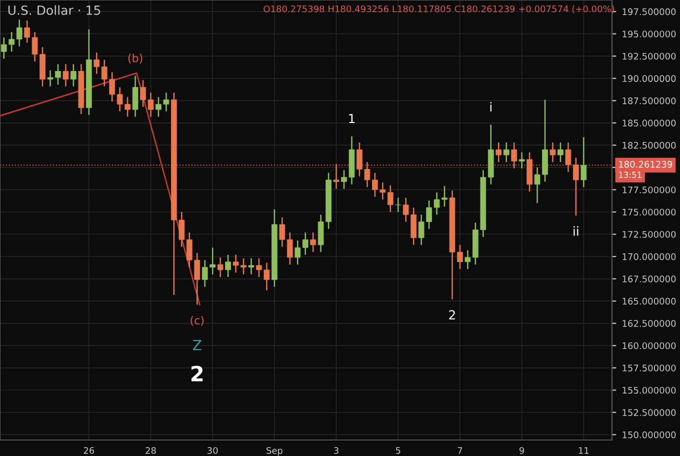 The width and height of the screenshot is (680, 456). What do you see at coordinates (336, 450) in the screenshot?
I see `x-tick-label: 3` at bounding box center [336, 450].